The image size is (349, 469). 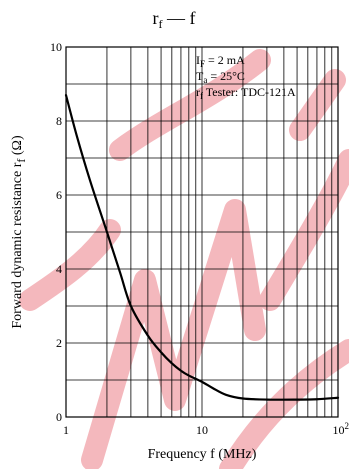 What do you see at coordinates (220, 61) in the screenshot?
I see `condition-line: IF = 2 mA` at bounding box center [220, 61].